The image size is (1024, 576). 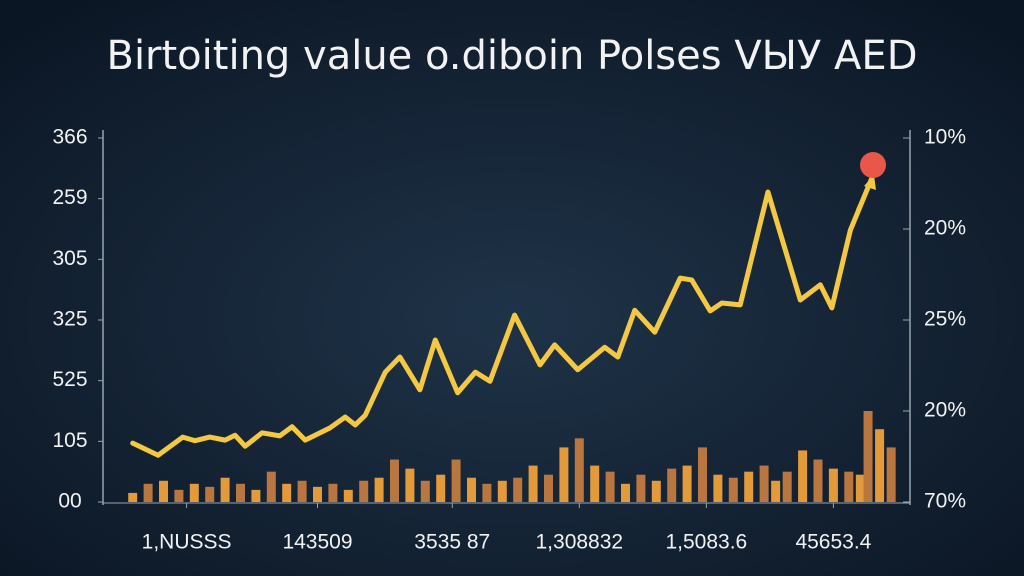 I want to click on y-tick-label: 525, so click(x=69, y=379).